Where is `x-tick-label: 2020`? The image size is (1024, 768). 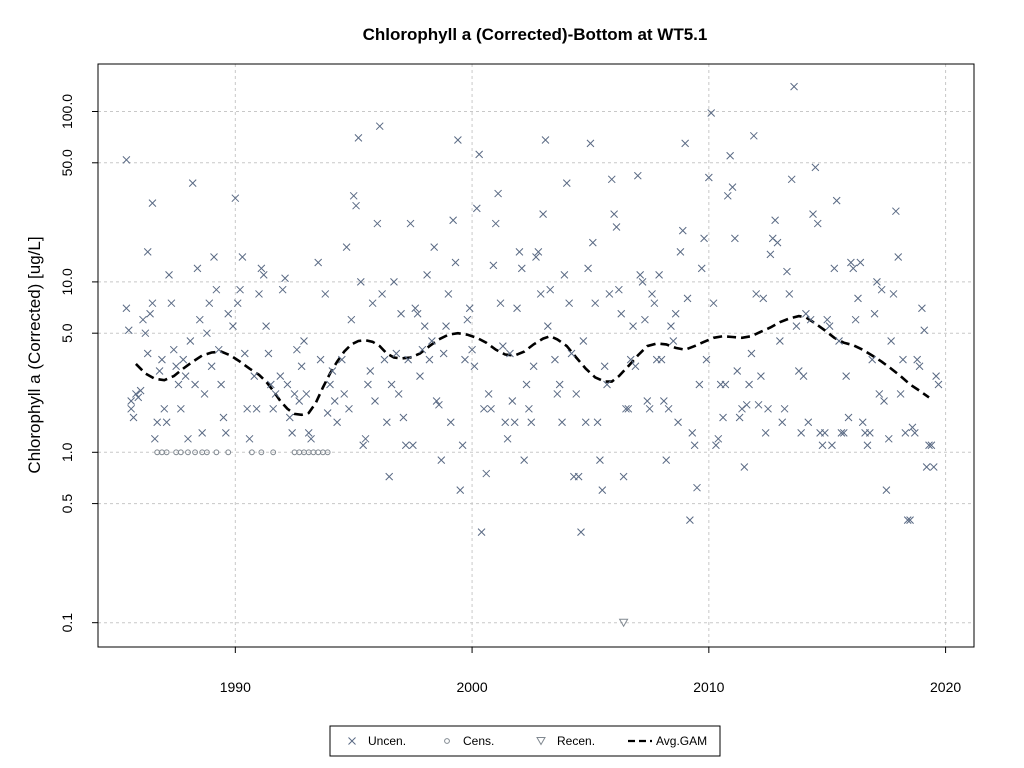
x-tick-label: 2020 is located at coordinates (945, 687).